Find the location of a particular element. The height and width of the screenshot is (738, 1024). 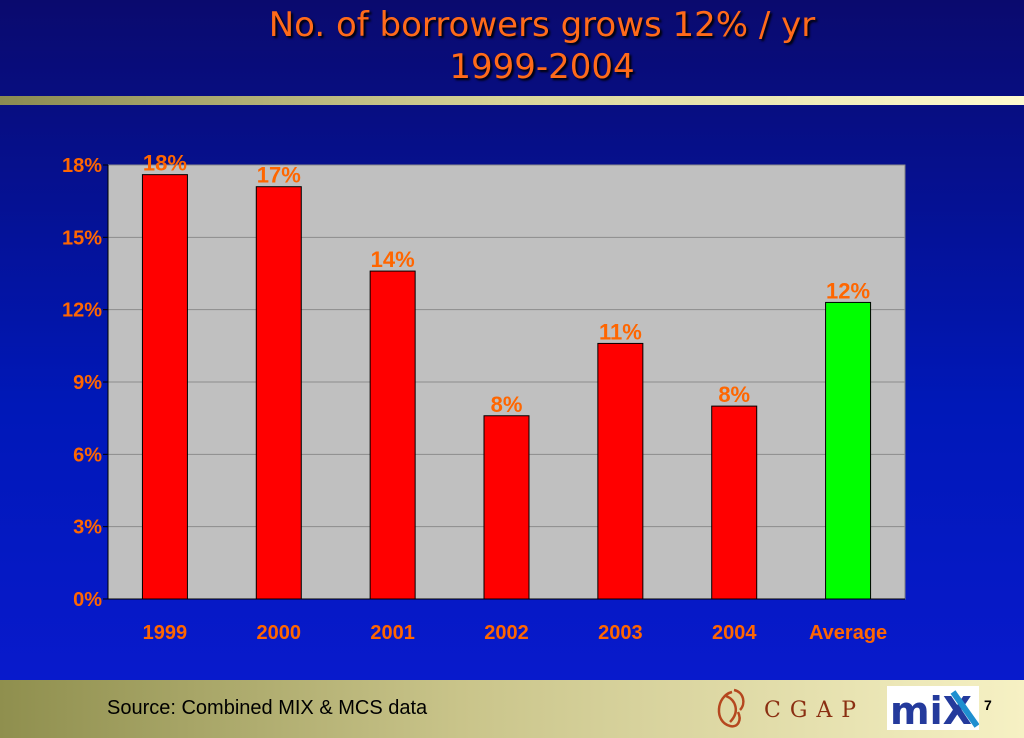

y-tick-label: 9% is located at coordinates (87, 383).